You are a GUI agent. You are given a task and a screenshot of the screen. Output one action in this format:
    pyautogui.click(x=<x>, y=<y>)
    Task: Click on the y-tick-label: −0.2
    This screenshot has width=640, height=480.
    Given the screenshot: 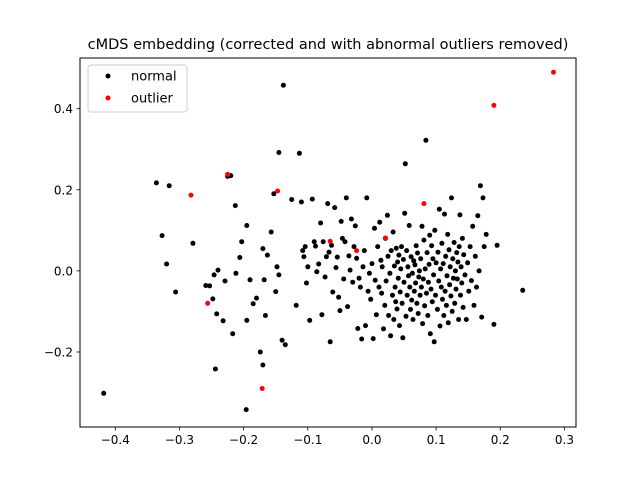 What is the action you would take?
    pyautogui.click(x=58, y=352)
    